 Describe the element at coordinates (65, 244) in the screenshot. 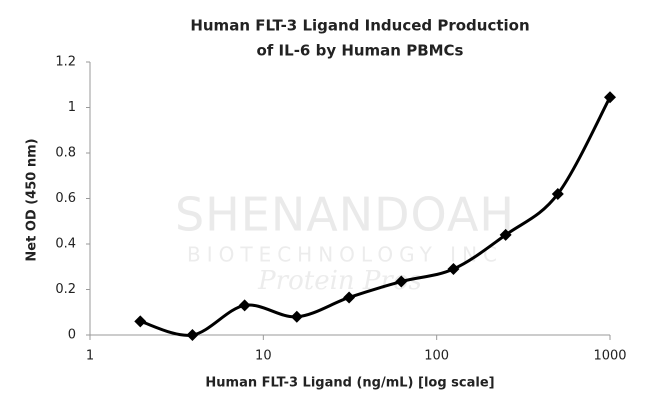

I see `y-tick-label: 0.4` at that location.